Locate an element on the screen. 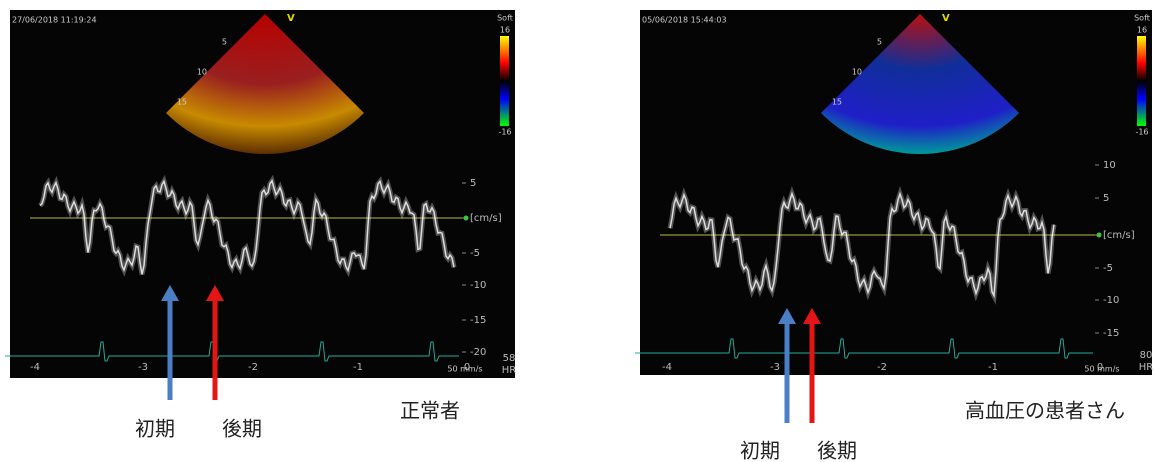 The height and width of the screenshot is (462, 1154). heart-rate: 58 is located at coordinates (509, 358).